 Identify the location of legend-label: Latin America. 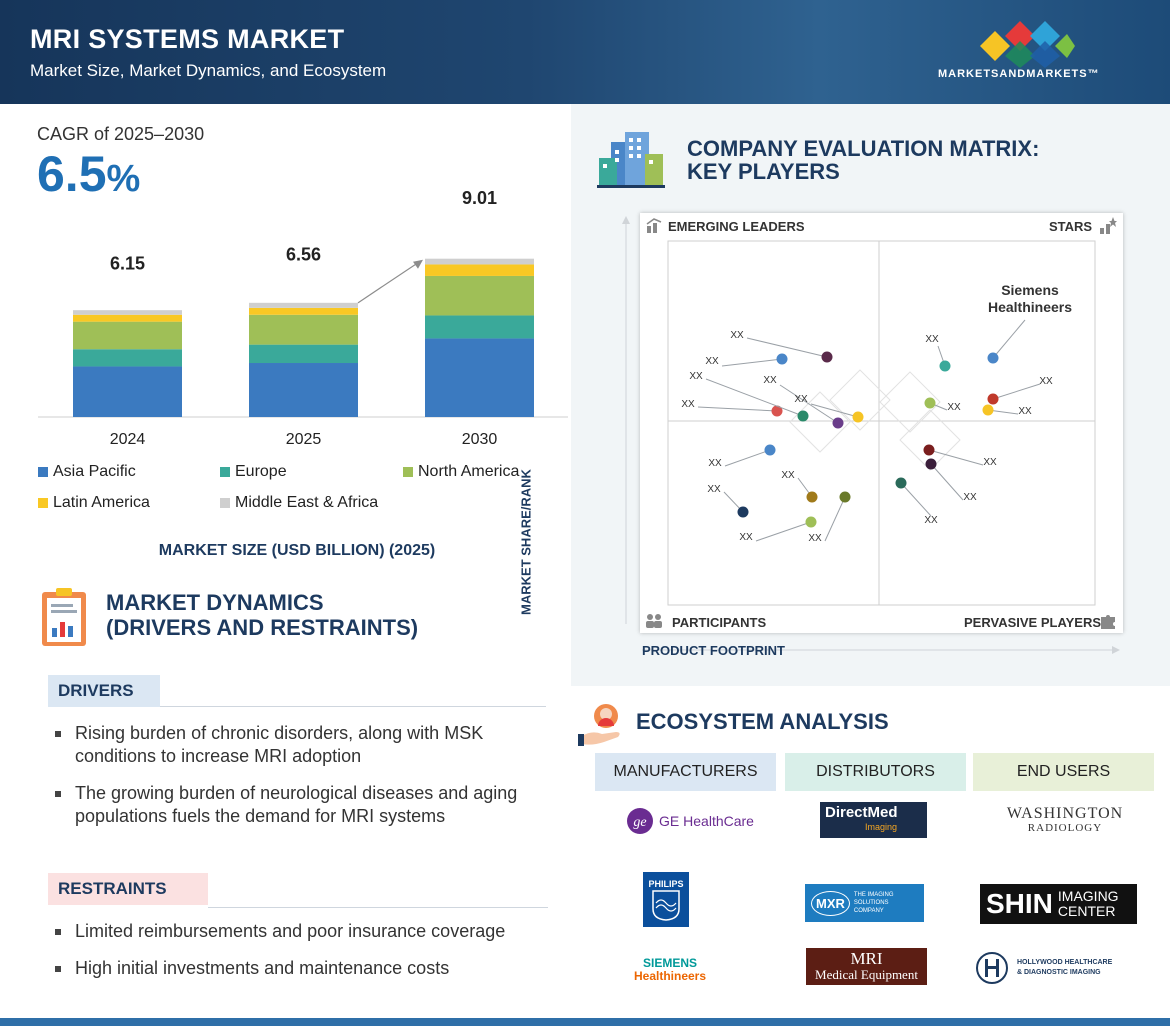
(101, 502).